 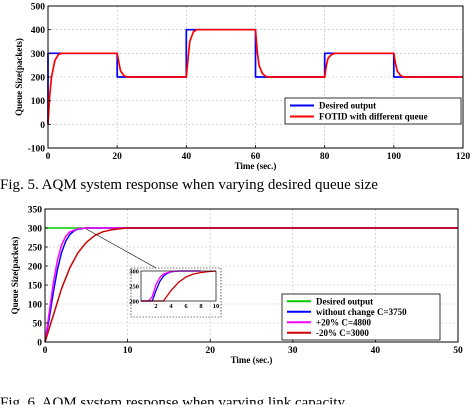 I want to click on y-tick-label: 150, so click(x=35, y=287).